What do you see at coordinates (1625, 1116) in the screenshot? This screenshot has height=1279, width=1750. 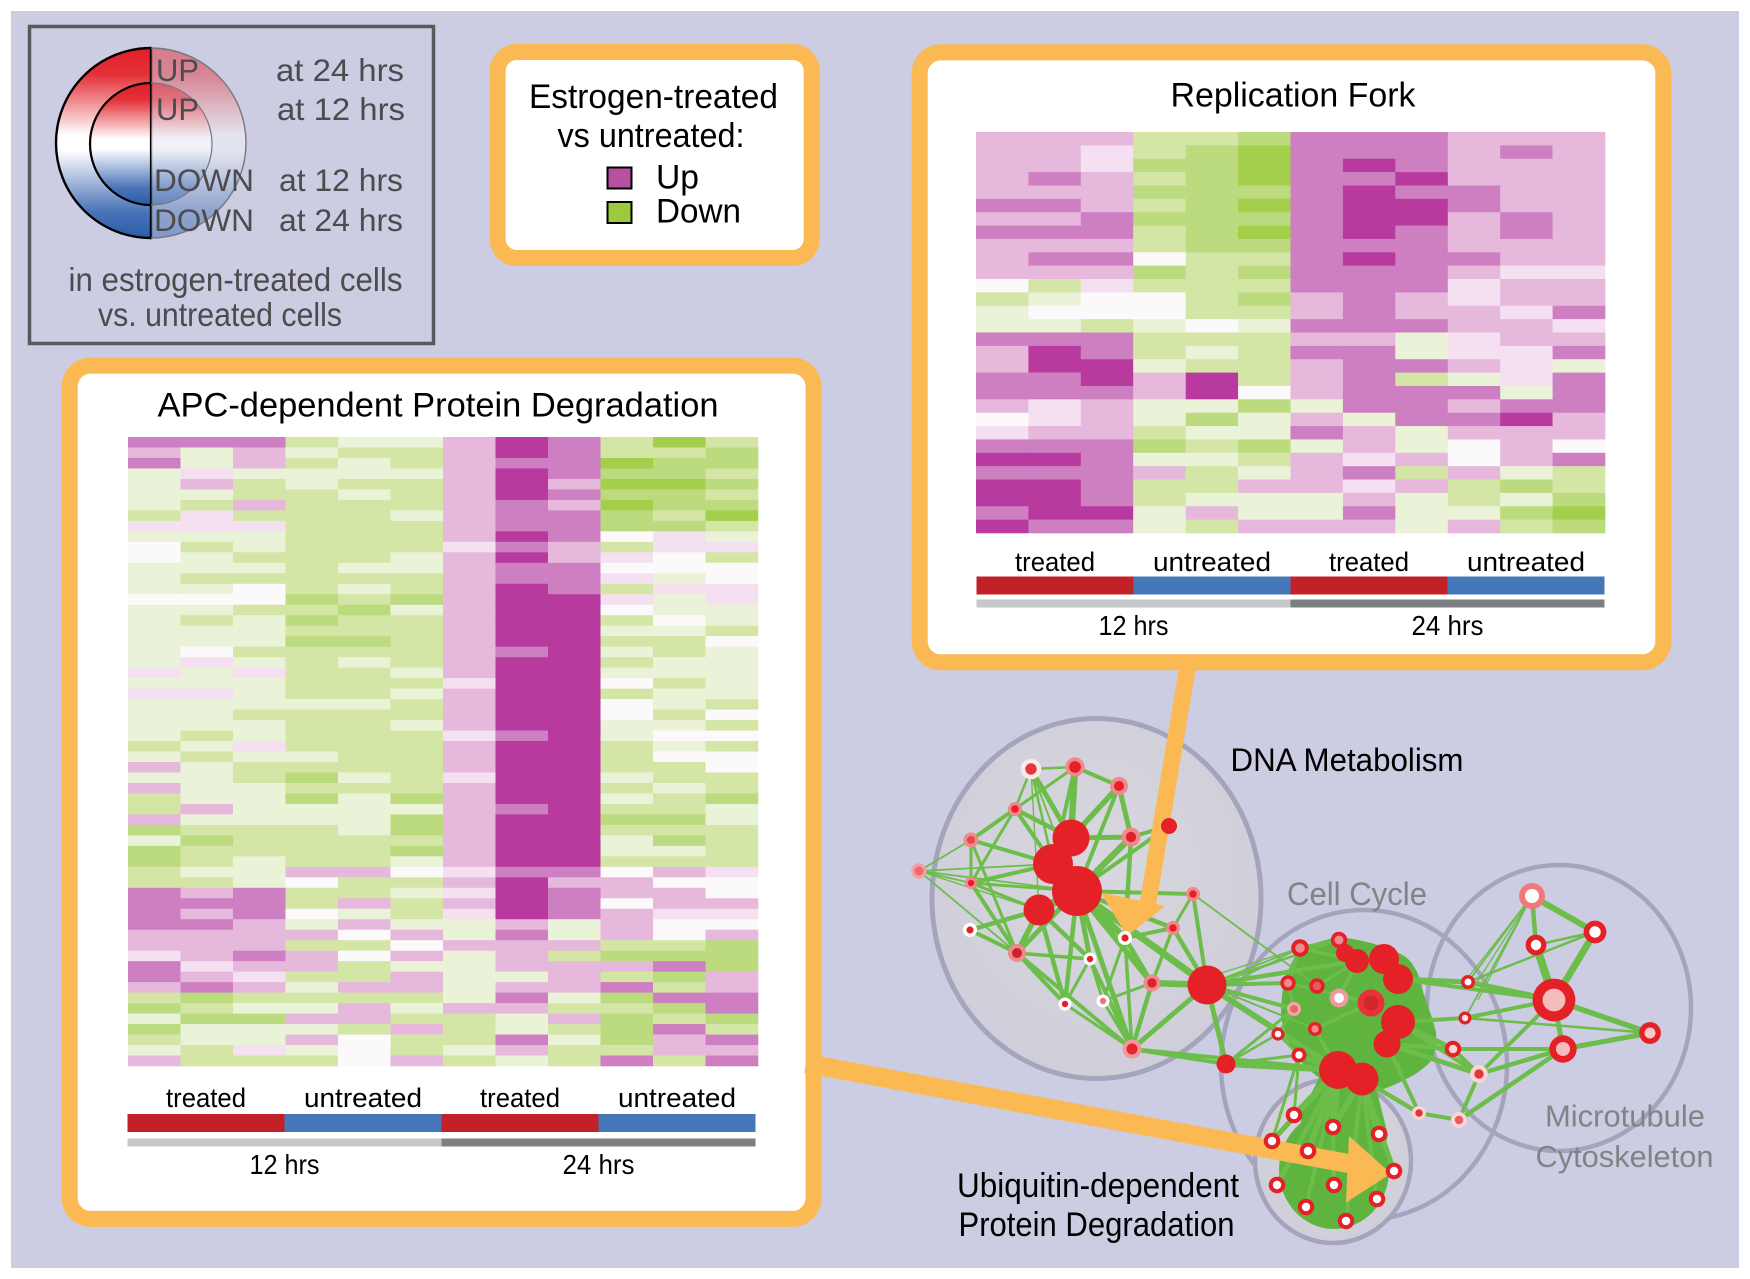 I see `svg-text: Microtubule` at bounding box center [1625, 1116].